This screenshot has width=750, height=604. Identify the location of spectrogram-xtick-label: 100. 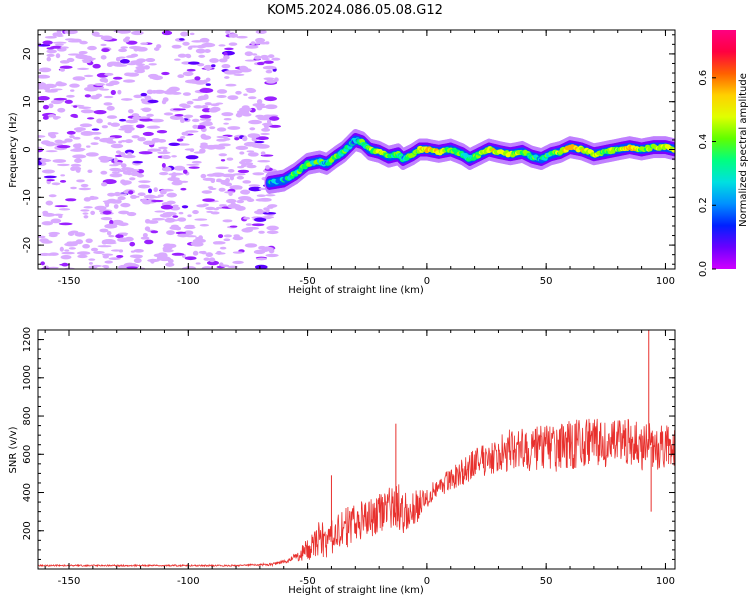
(665, 281).